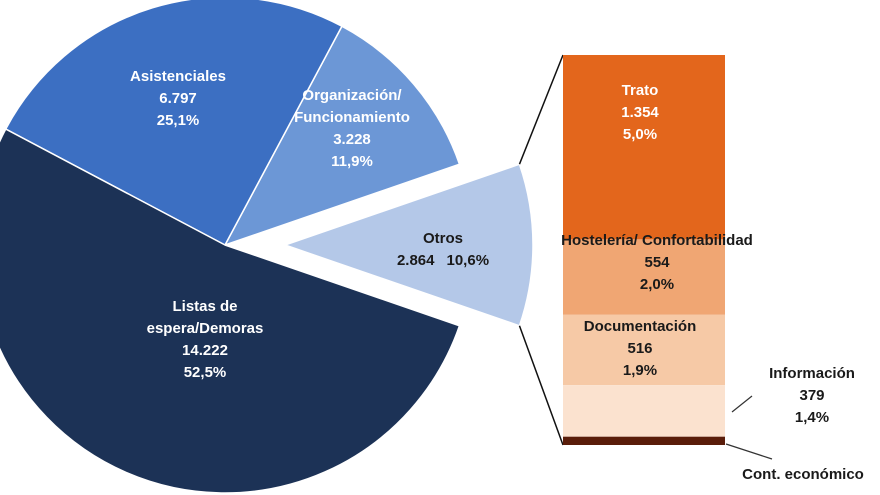  Describe the element at coordinates (657, 284) in the screenshot. I see `segment-percent: 2,0%` at that location.